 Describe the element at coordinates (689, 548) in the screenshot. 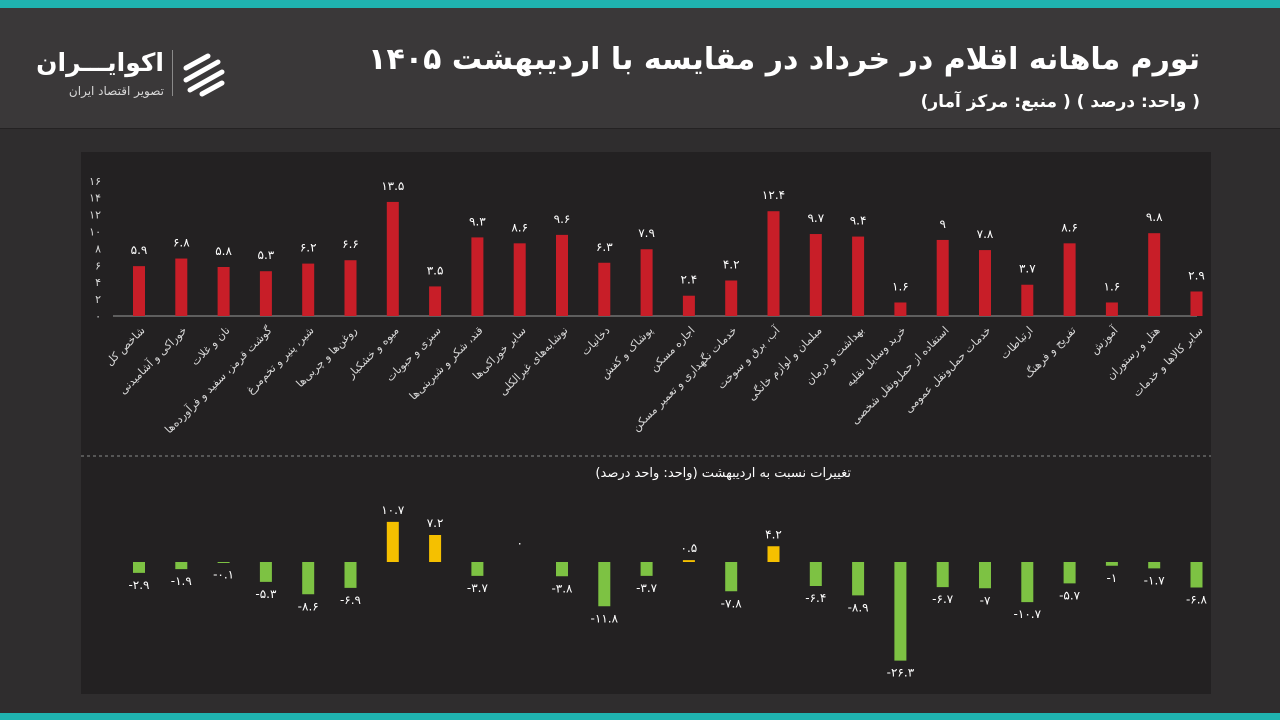

I see `lower-value-label: ۰.۵` at that location.